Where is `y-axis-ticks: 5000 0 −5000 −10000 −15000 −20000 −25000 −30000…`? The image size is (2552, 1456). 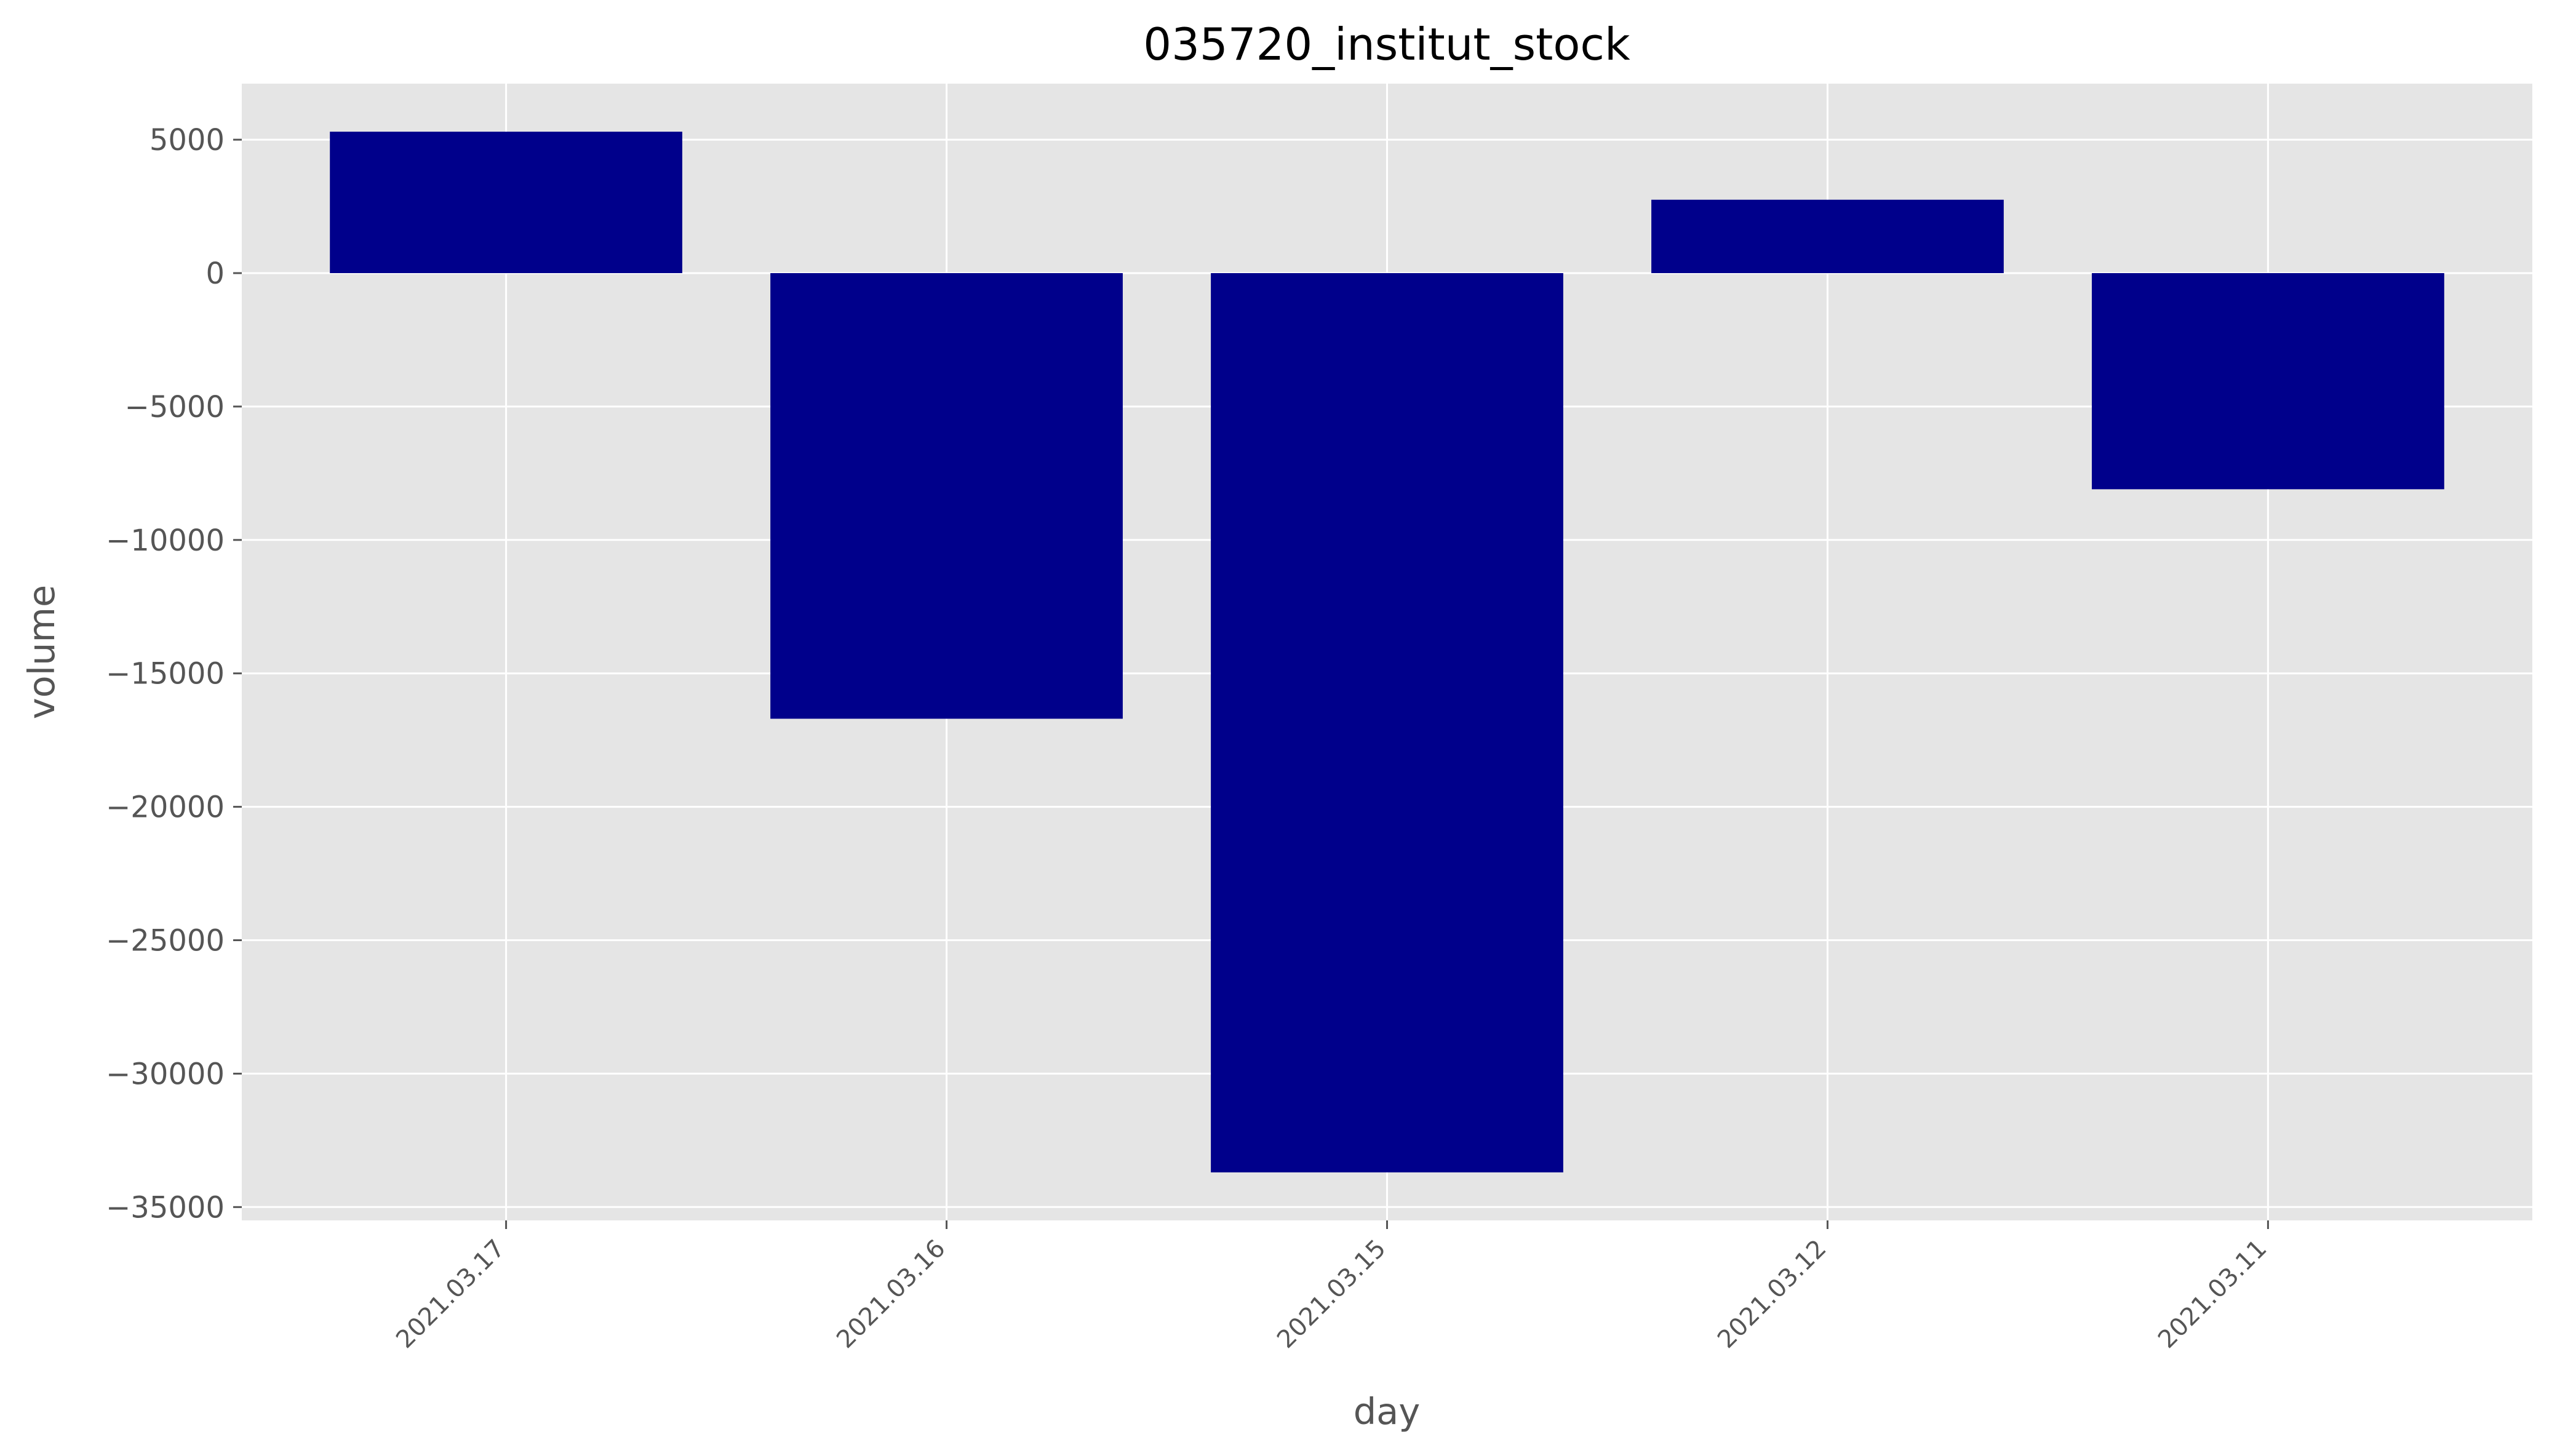
y-axis-ticks: 5000 0 −5000 −10000 −15000 −20000 −25000 −30000… is located at coordinates (174, 674).